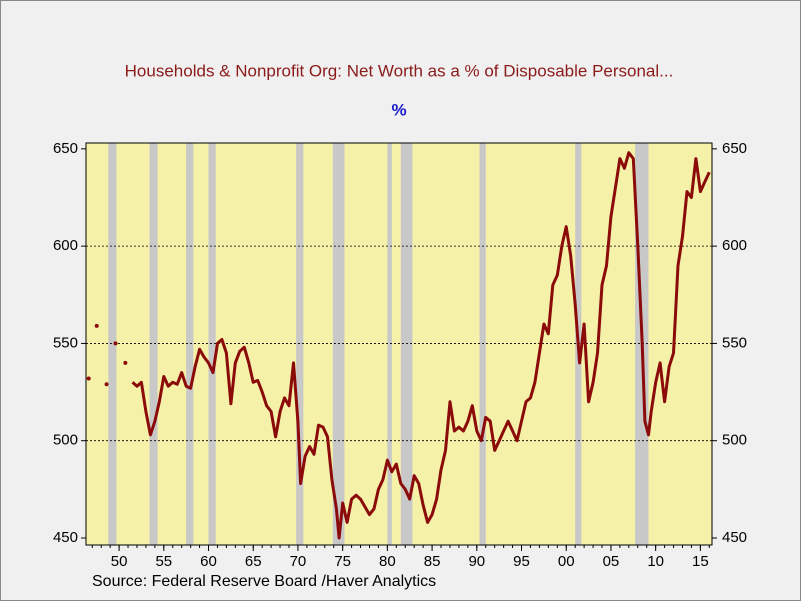 Image resolution: width=801 pixels, height=601 pixels. What do you see at coordinates (253, 561) in the screenshot?
I see `x-tick-label: 65` at bounding box center [253, 561].